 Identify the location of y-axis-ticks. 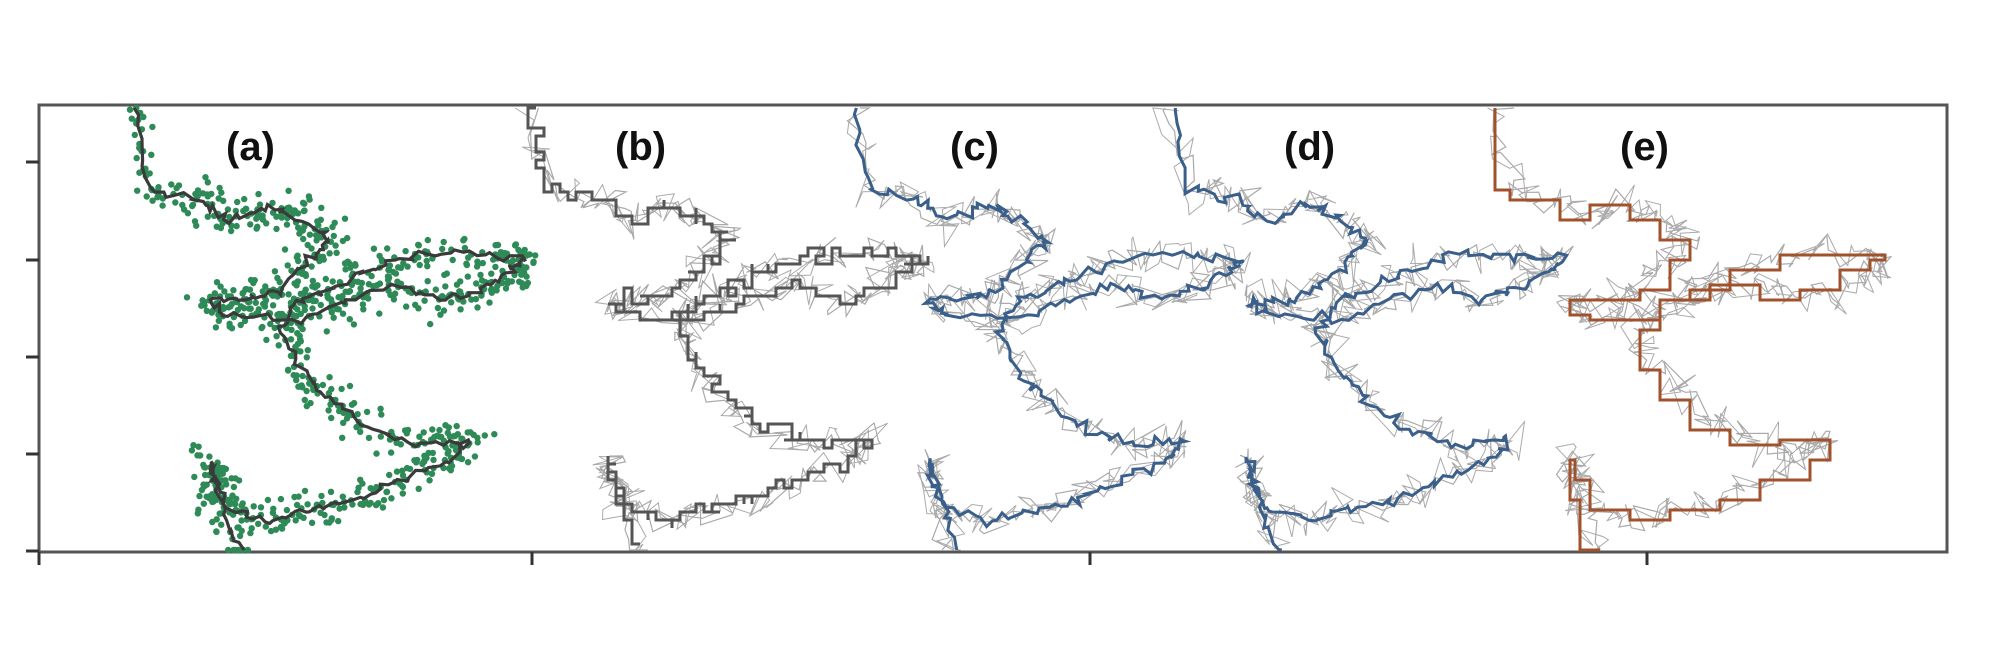
(32, 356).